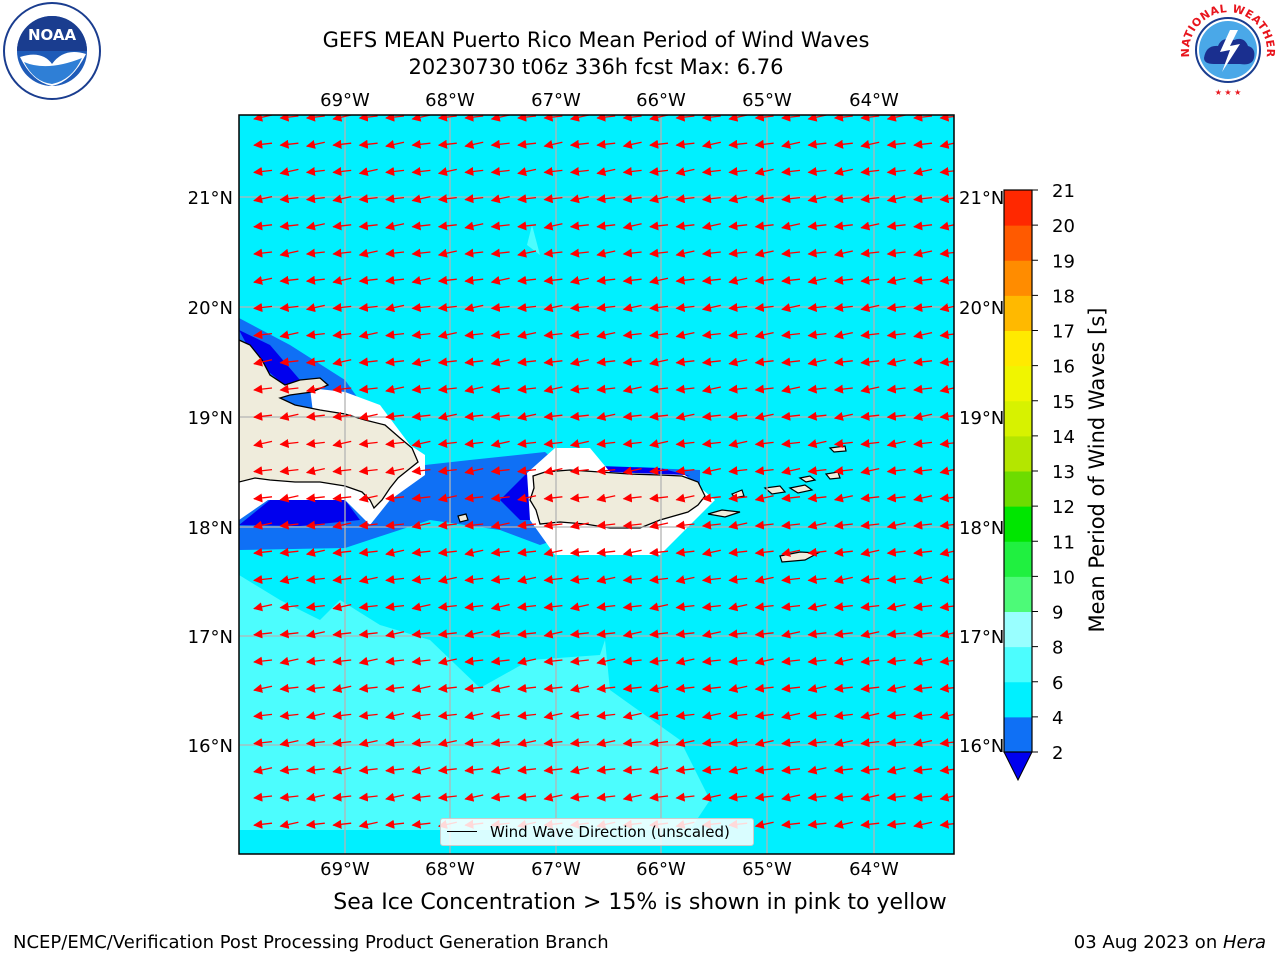 Image resolution: width=1280 pixels, height=960 pixels. I want to click on lon-tick-bottom: 68°W, so click(450, 869).